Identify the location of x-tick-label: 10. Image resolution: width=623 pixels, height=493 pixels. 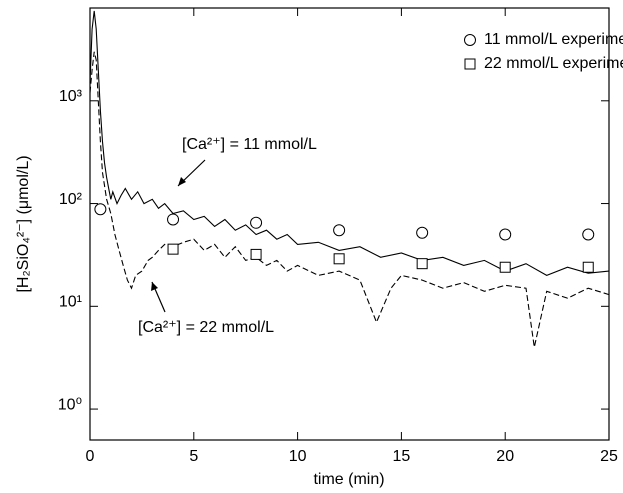
(298, 456).